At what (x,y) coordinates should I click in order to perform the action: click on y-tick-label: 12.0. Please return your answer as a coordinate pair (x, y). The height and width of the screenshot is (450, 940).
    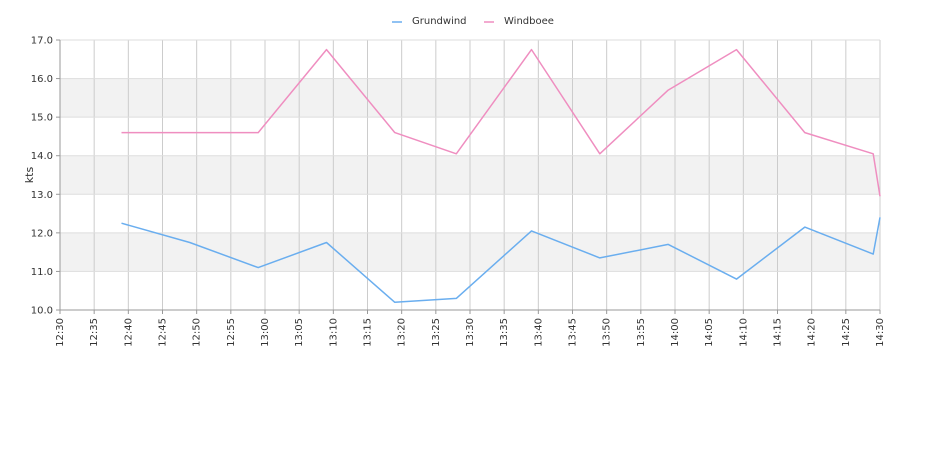
    Looking at the image, I should click on (42, 233).